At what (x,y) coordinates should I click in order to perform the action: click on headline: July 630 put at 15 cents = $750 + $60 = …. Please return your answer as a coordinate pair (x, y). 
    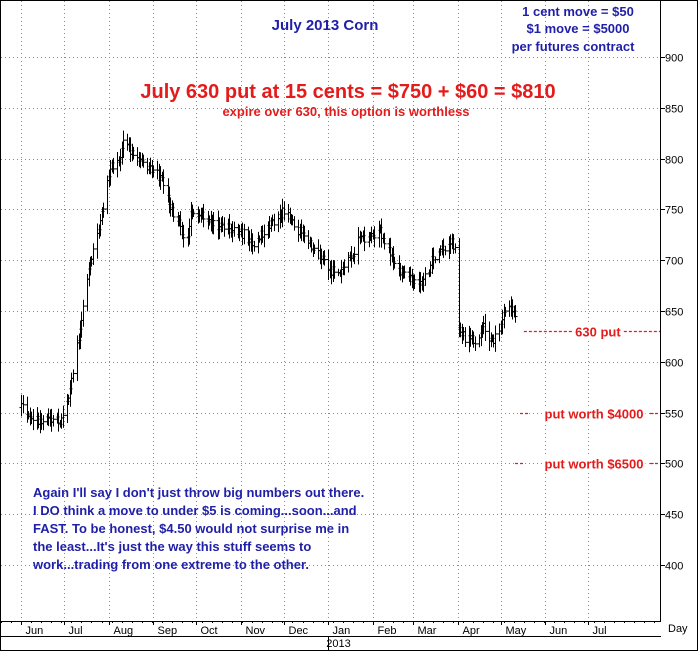
    Looking at the image, I should click on (347, 92).